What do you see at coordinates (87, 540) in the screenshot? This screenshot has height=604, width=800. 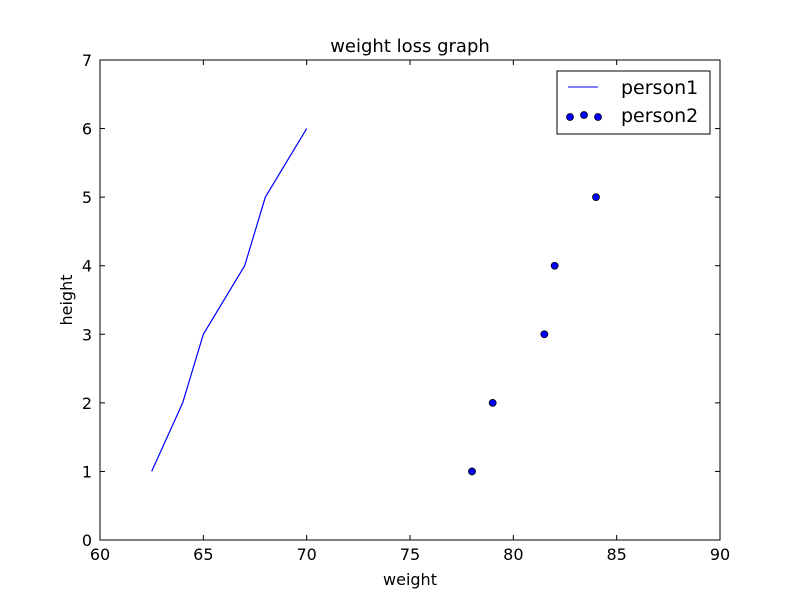 I see `y-tick-label: 0` at bounding box center [87, 540].